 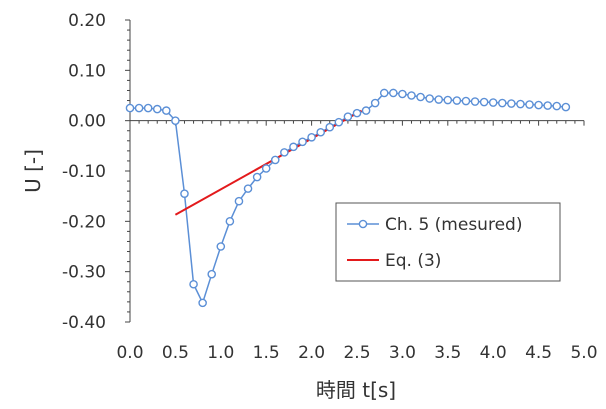 What do you see at coordinates (266, 353) in the screenshot?
I see `x-tick-label: 1.5` at bounding box center [266, 353].